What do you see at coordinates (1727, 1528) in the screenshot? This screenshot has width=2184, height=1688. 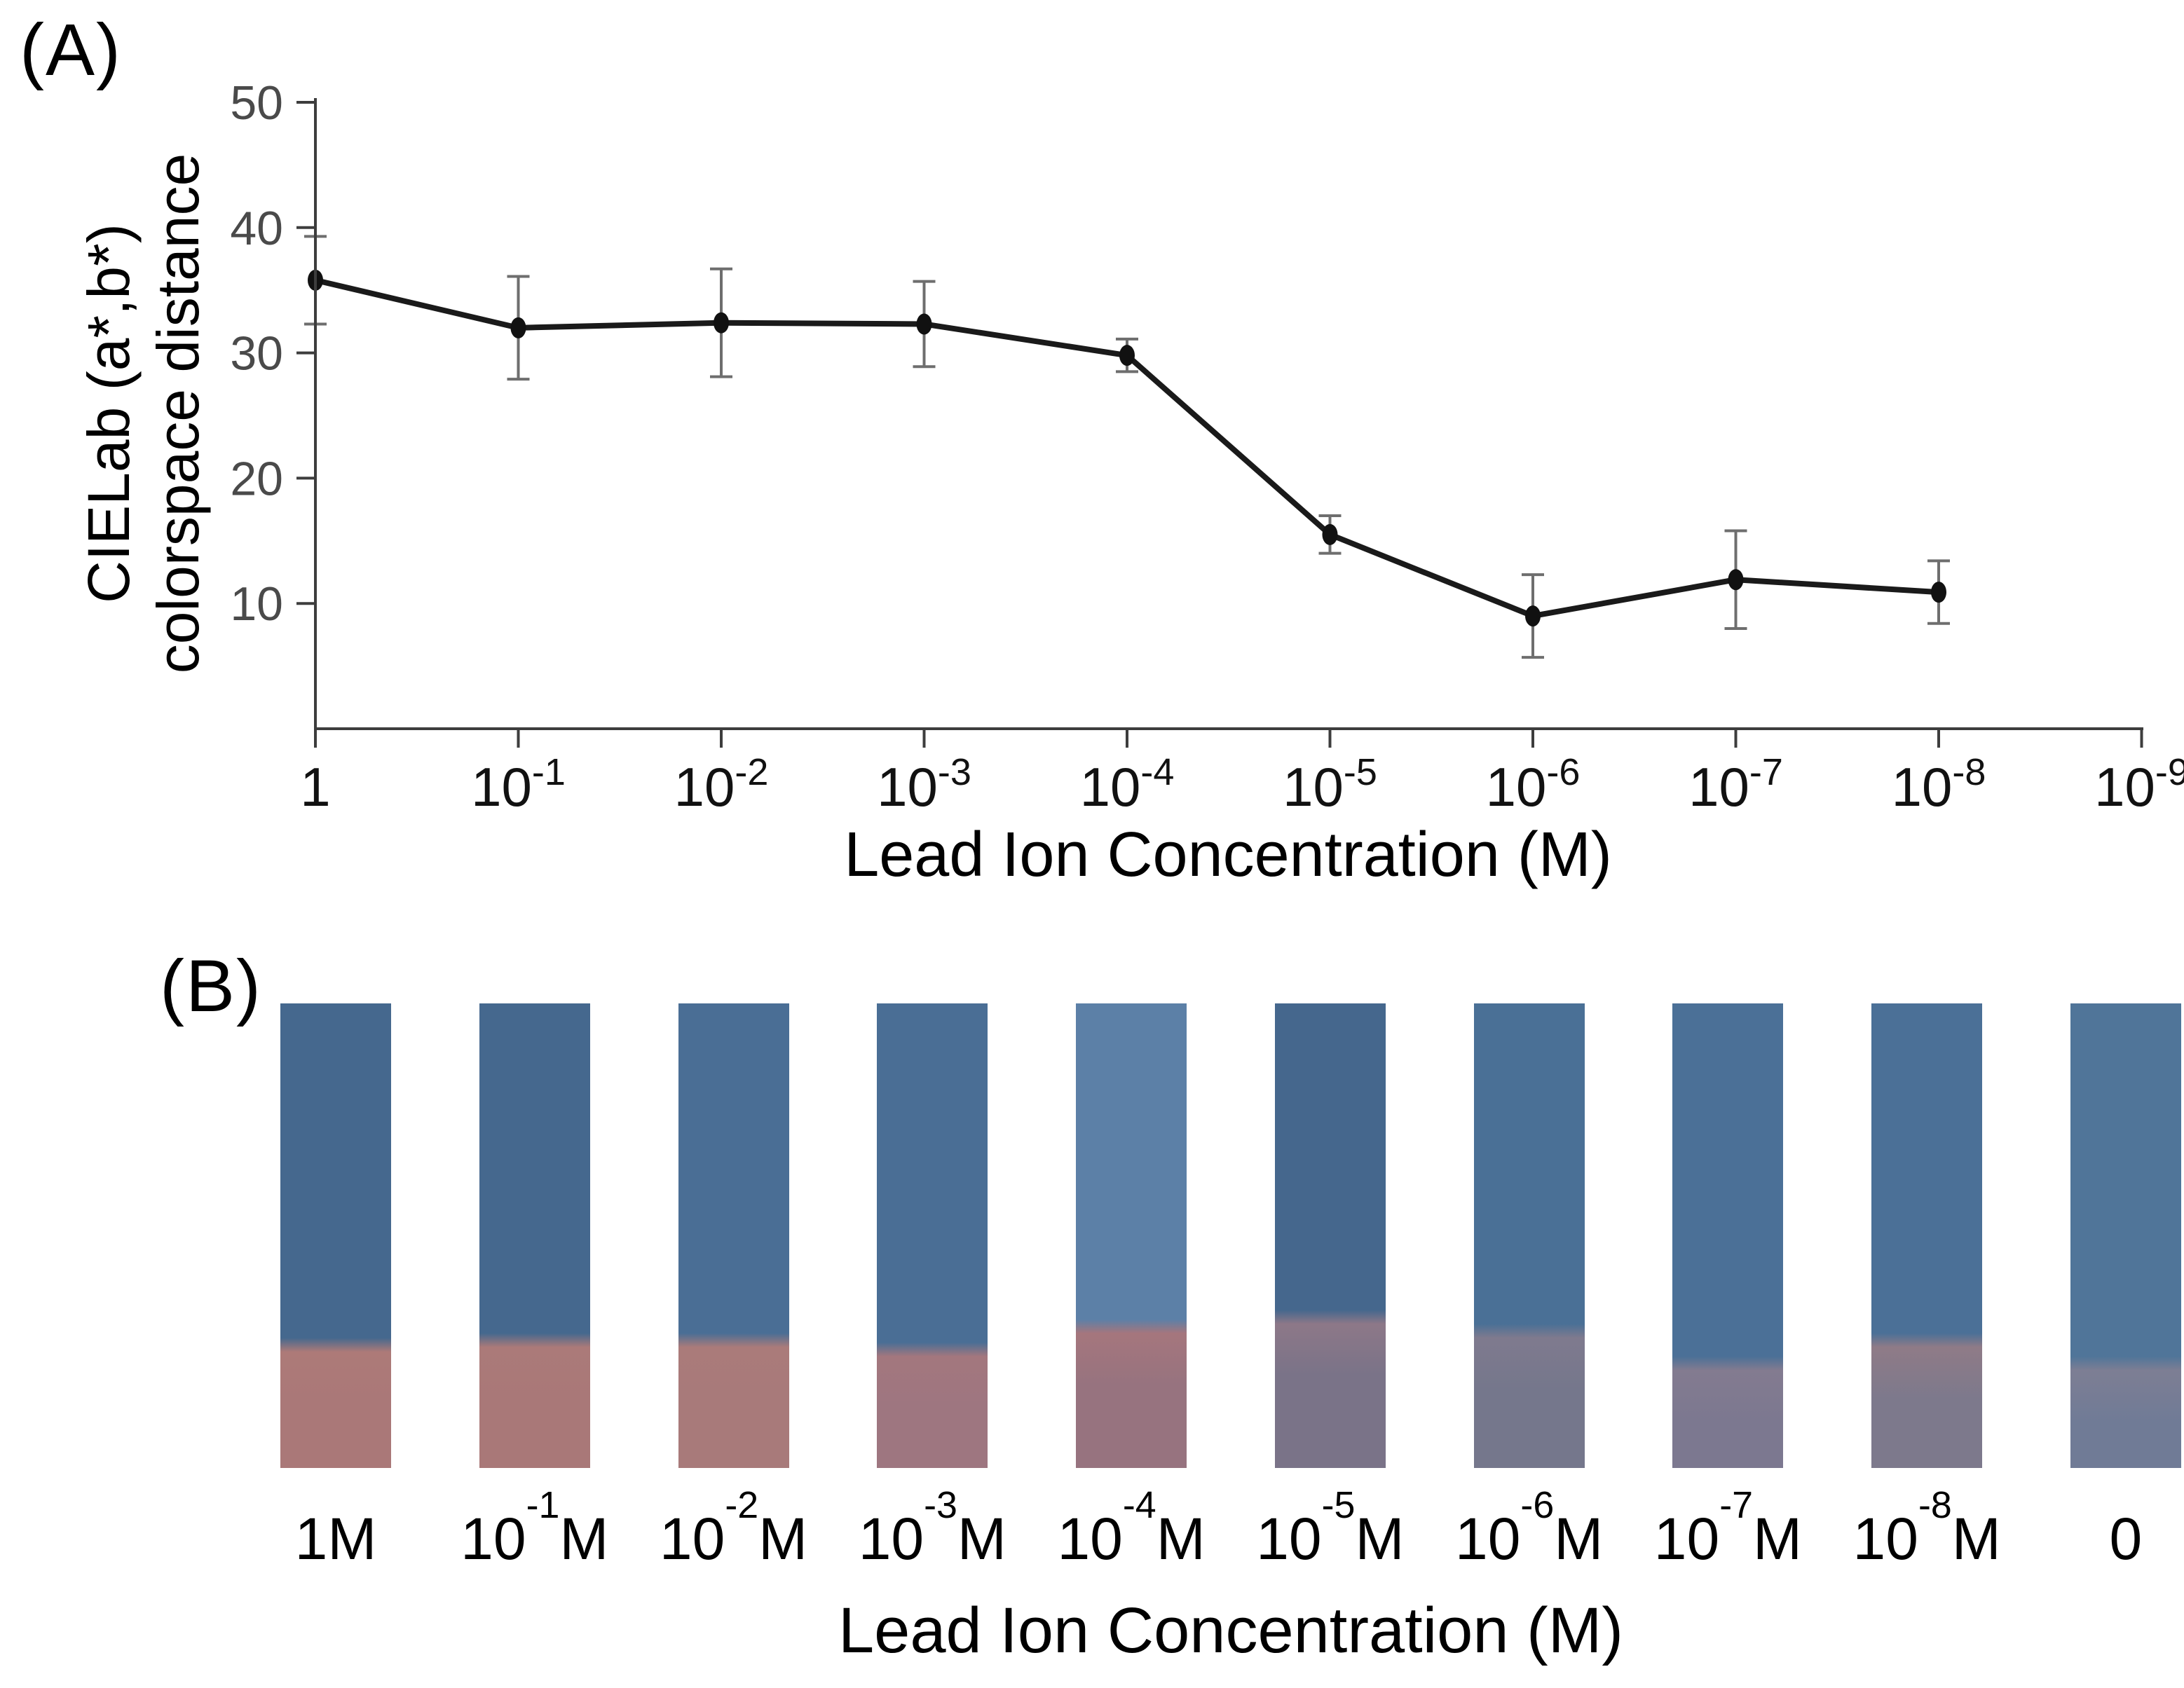 I see `strip-label: 10 -7 M` at bounding box center [1727, 1528].